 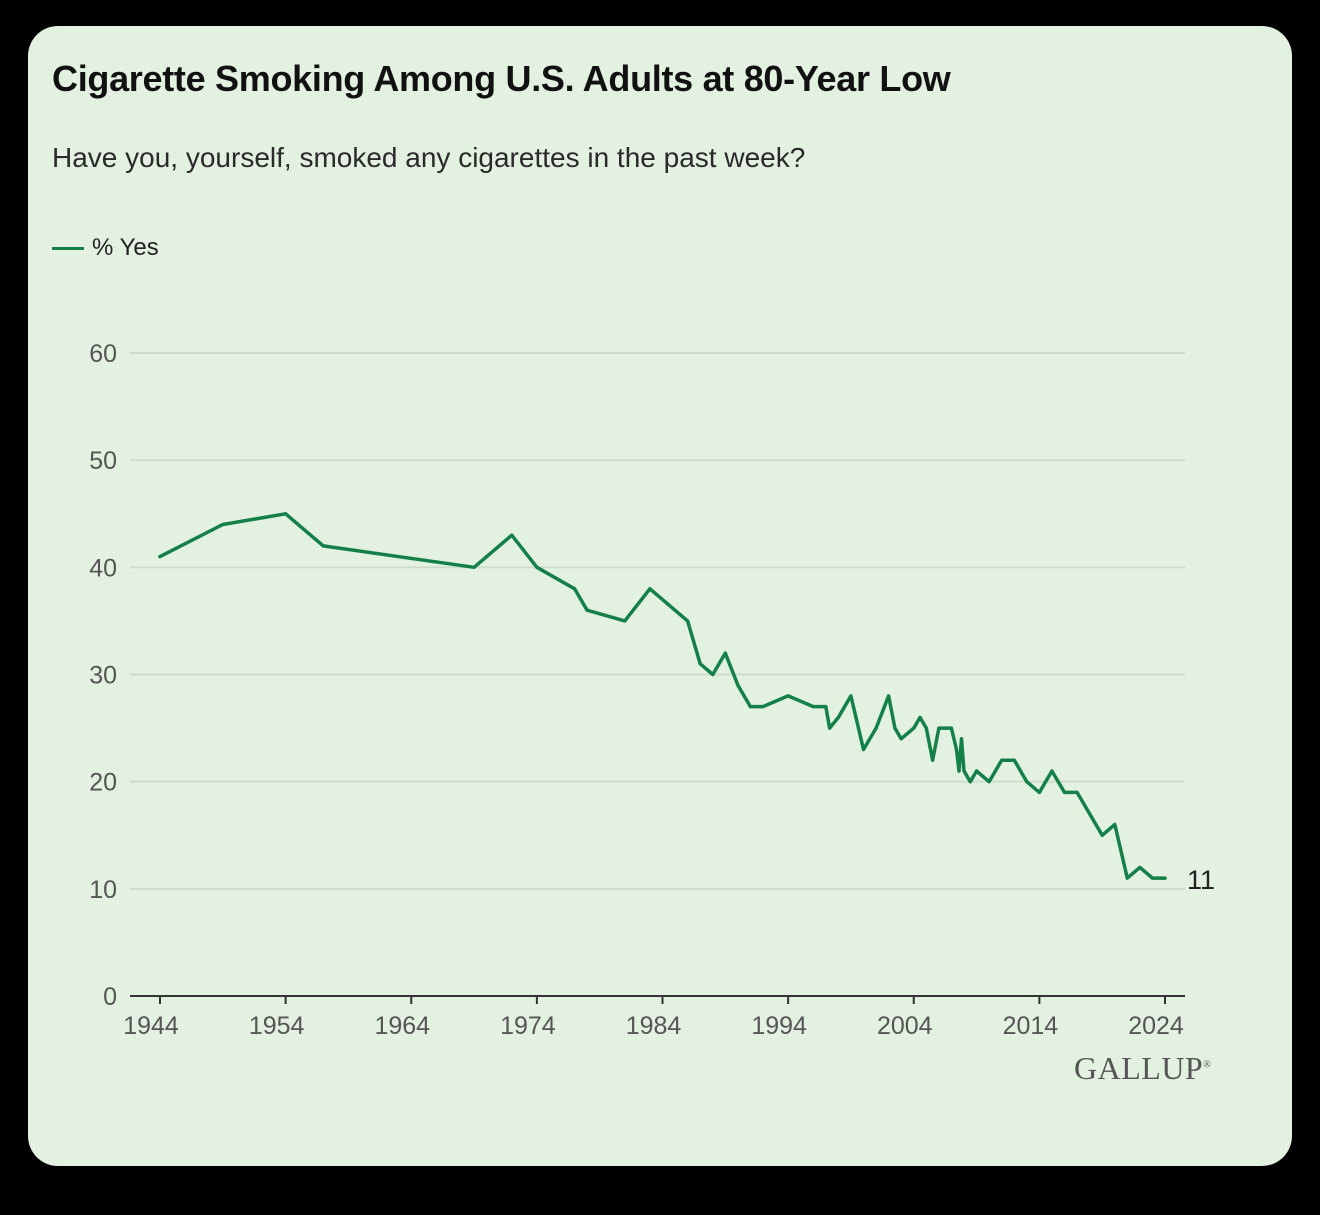 I want to click on x-tick-label: 1964, so click(x=402, y=1026).